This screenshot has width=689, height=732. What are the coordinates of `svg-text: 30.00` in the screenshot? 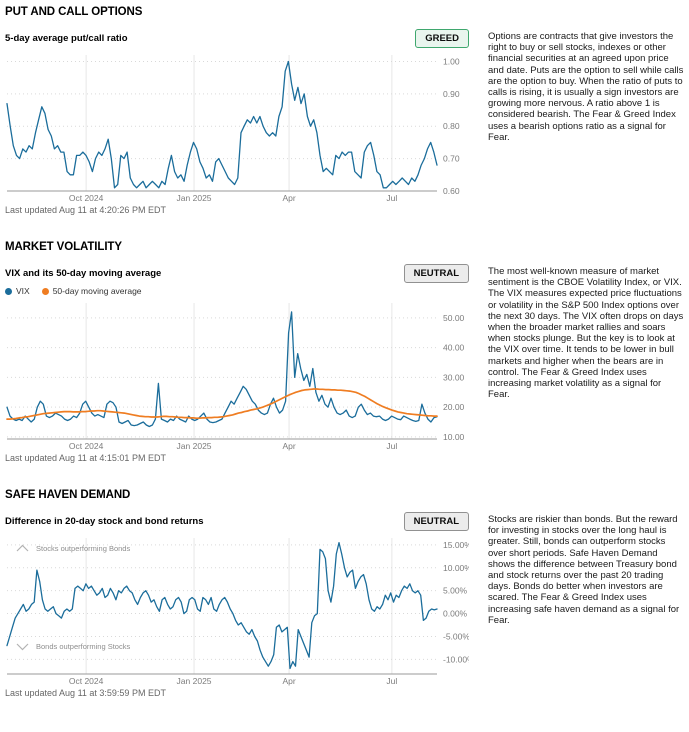 It's located at (454, 377).